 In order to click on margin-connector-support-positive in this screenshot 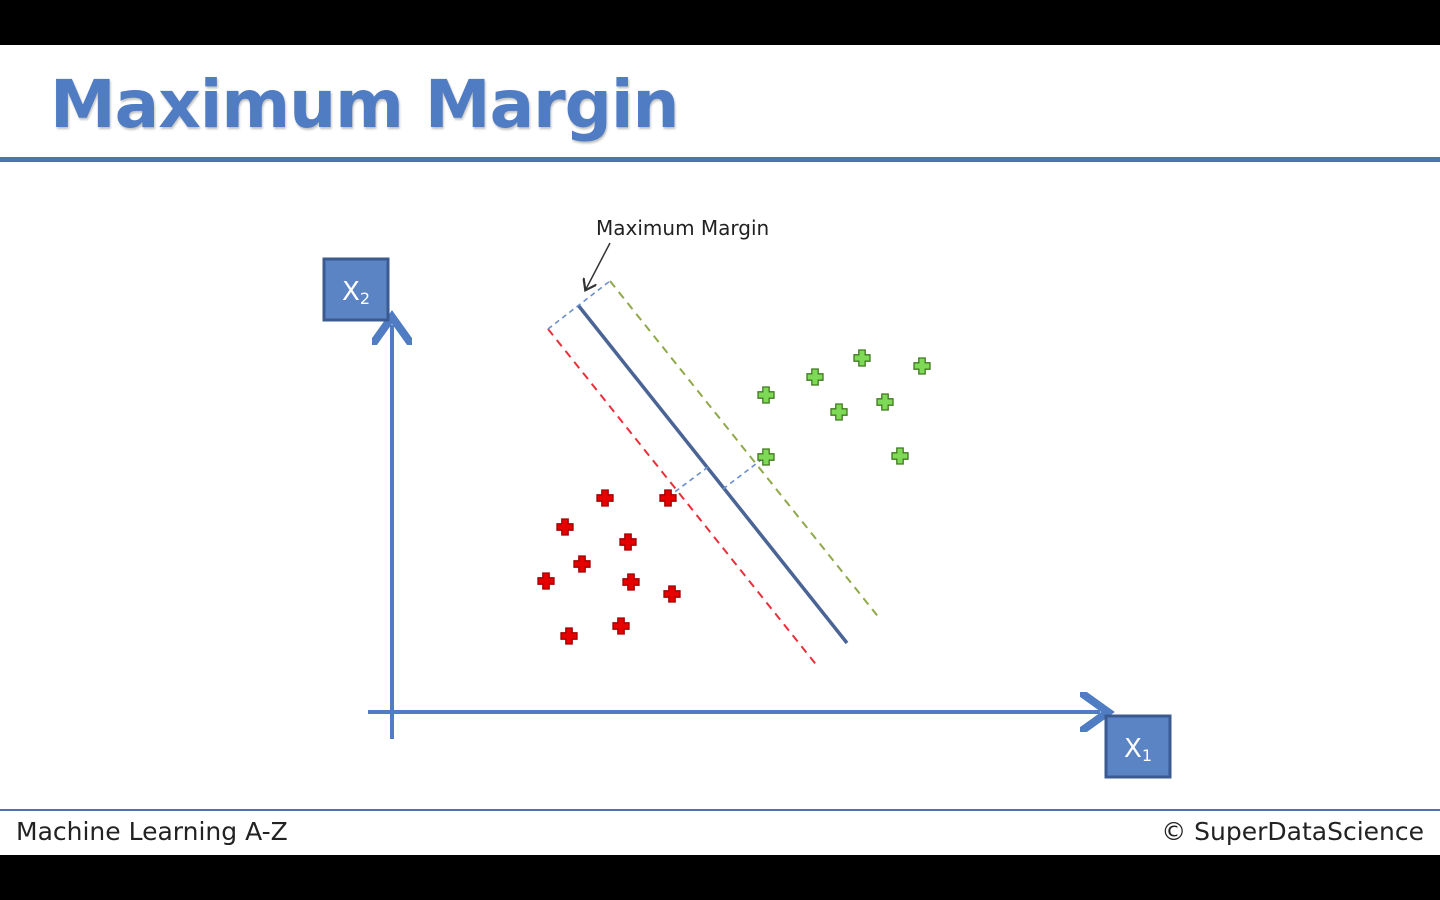, I will do `click(744, 473)`.